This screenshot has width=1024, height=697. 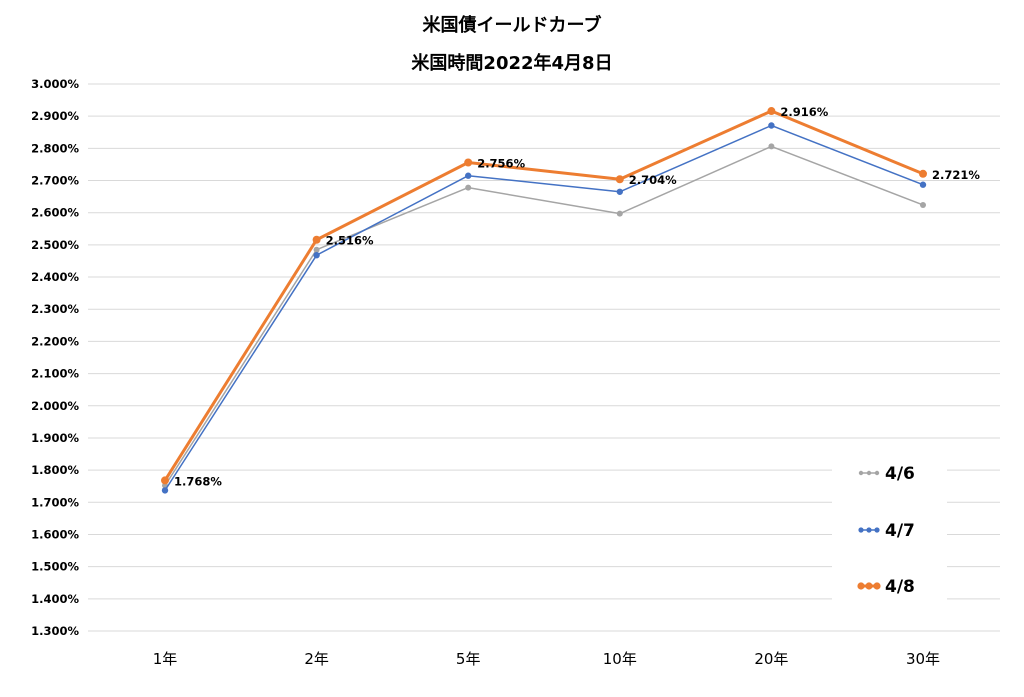 What do you see at coordinates (511, 63) in the screenshot?
I see `chart-subtitle: 米国時間2022年4月8日` at bounding box center [511, 63].